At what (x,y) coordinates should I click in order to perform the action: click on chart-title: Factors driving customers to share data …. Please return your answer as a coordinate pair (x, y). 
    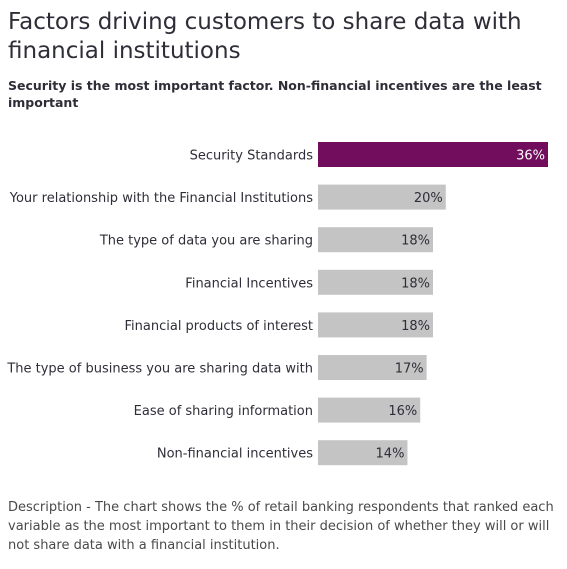
    Looking at the image, I should click on (265, 36).